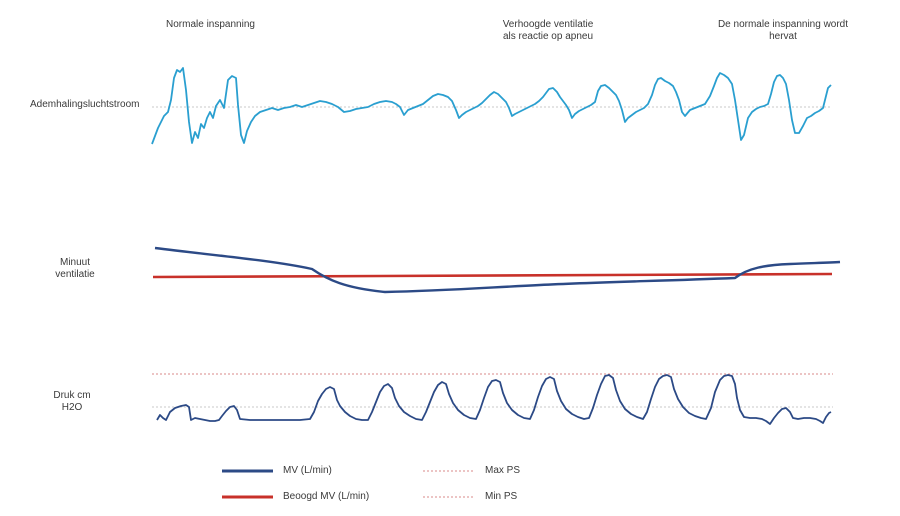 The width and height of the screenshot is (900, 516). I want to click on legend-max-ps-label: Max PS, so click(503, 470).